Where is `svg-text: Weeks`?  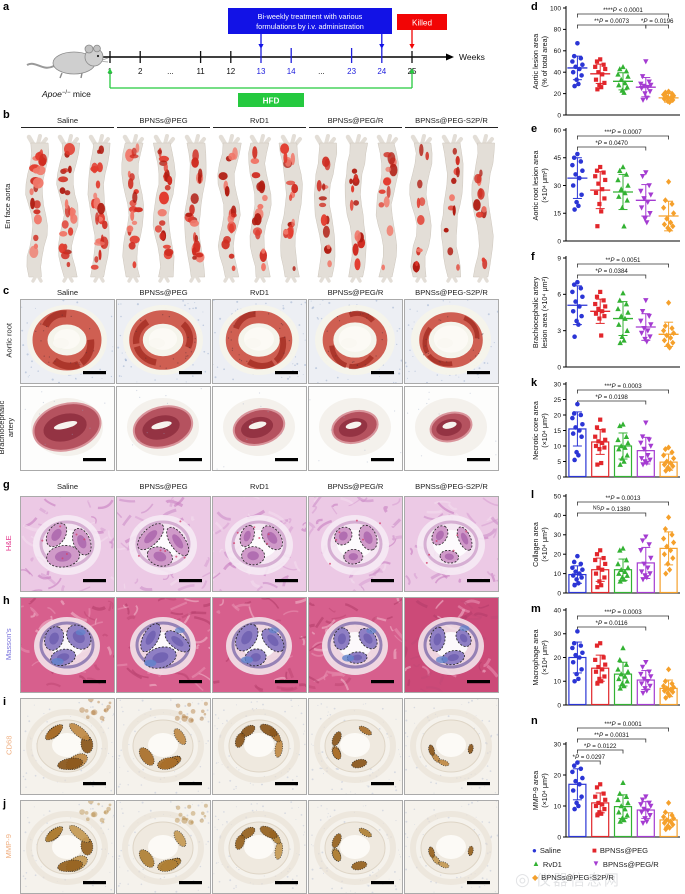 svg-text: Weeks is located at coordinates (472, 57).